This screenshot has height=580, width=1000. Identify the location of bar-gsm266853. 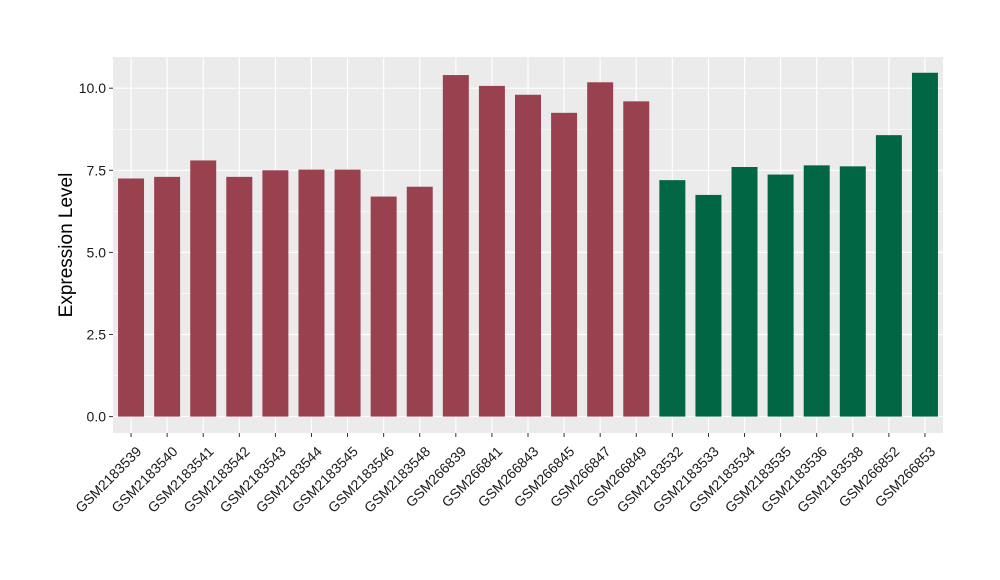
(924, 244).